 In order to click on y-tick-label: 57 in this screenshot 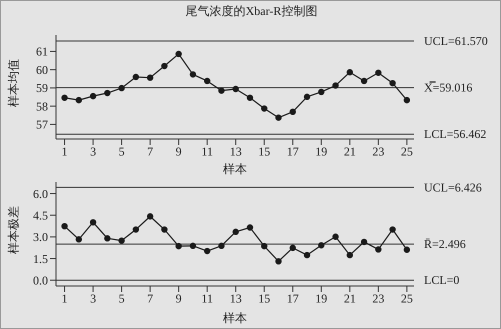, I will do `click(42, 125)`.